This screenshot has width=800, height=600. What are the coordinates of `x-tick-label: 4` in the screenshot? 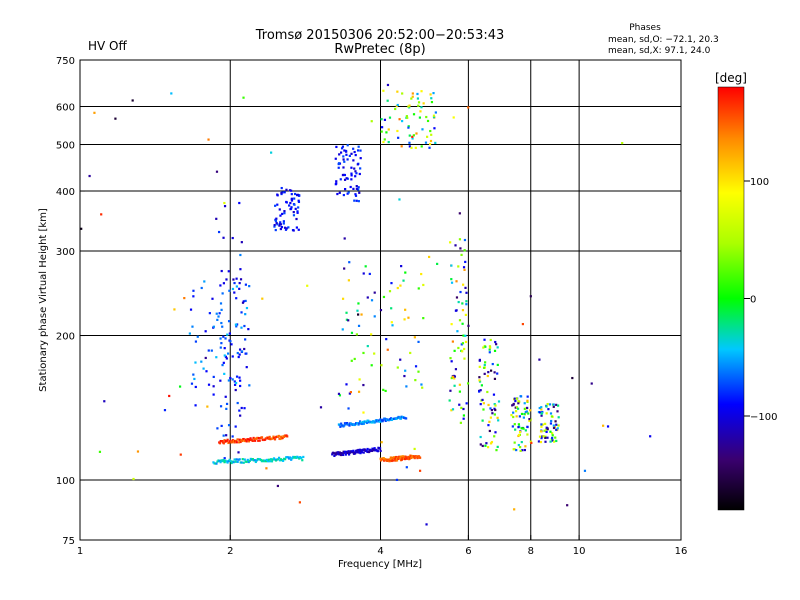 It's located at (380, 551).